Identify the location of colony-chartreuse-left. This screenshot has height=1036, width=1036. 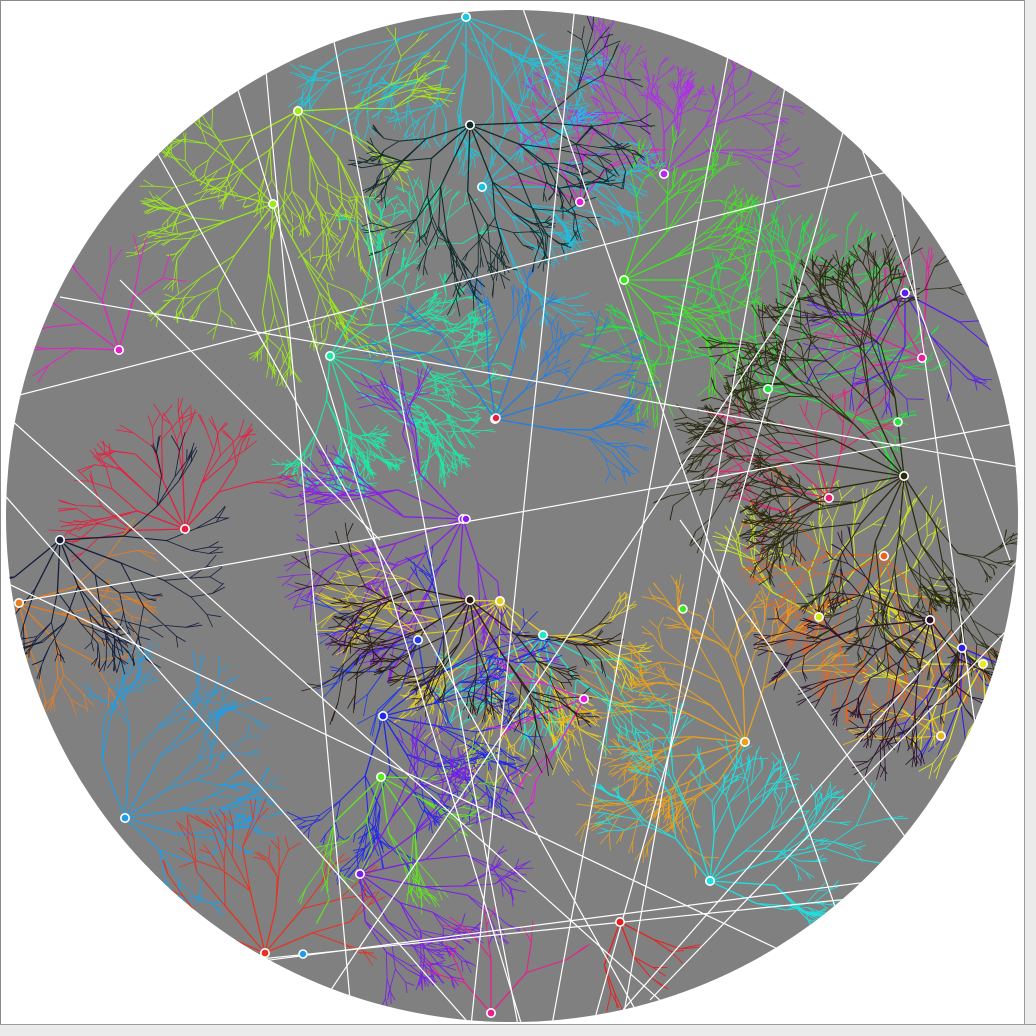
(258, 228).